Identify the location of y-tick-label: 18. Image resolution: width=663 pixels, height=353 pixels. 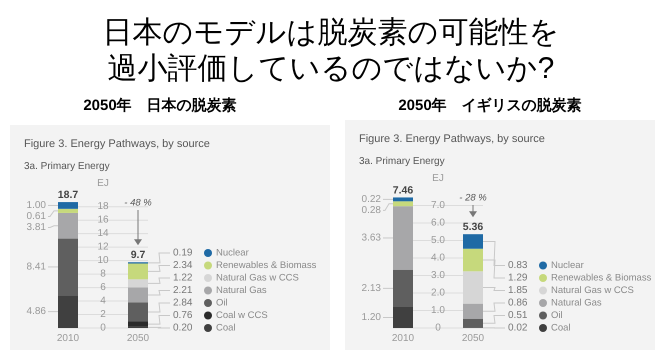
(103, 206).